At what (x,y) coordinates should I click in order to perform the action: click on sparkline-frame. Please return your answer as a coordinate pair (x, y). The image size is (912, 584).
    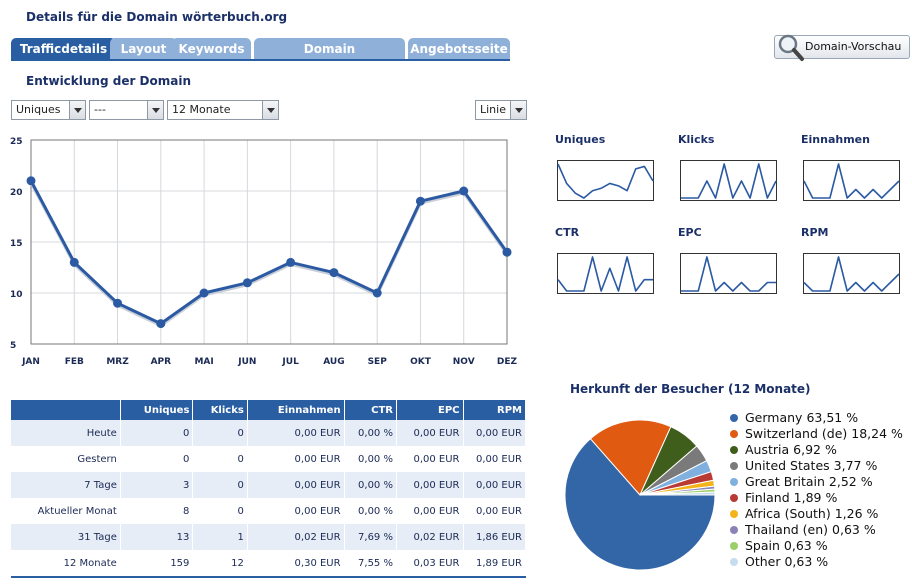
    Looking at the image, I should click on (605, 180).